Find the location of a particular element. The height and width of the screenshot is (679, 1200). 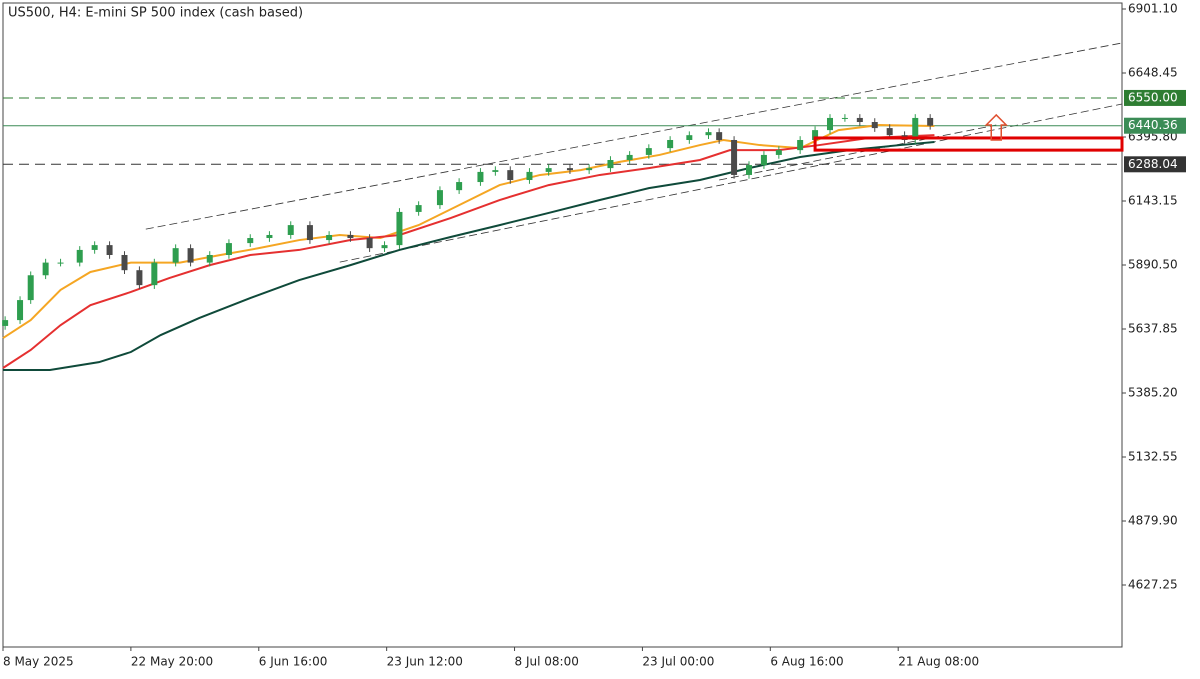

y-tick-label: 6143.15 is located at coordinates (1153, 201).